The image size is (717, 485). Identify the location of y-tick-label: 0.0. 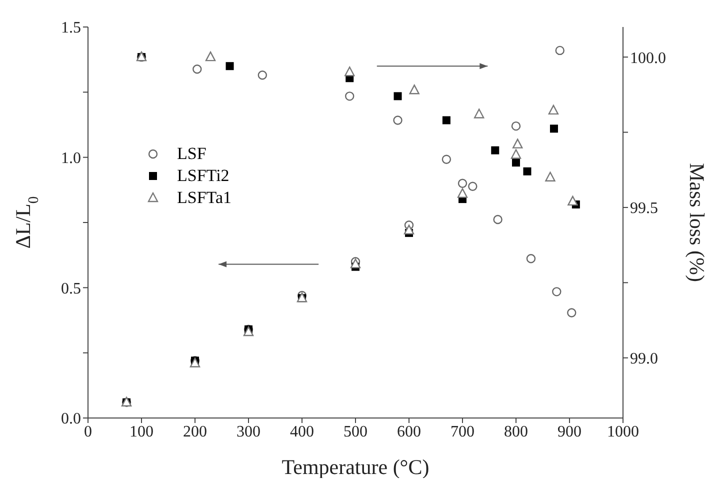
(71, 419).